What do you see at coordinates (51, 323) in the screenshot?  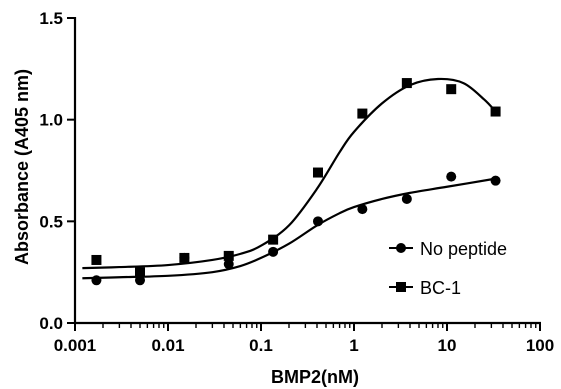 I see `y-tick-label: 0.0` at bounding box center [51, 323].